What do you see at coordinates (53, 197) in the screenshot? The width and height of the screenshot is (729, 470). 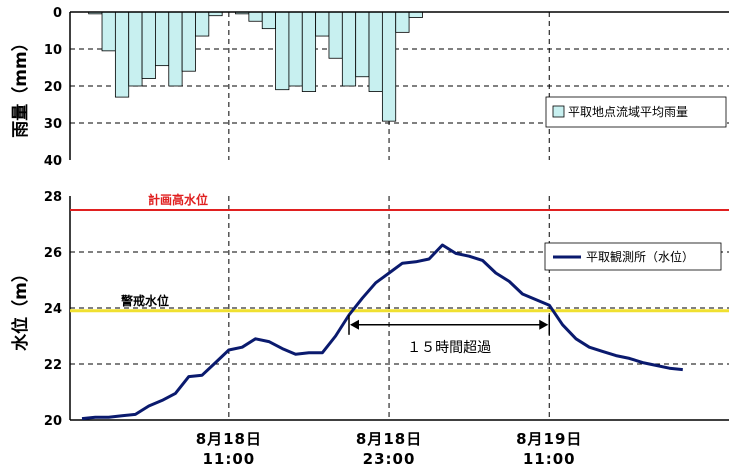 I see `water-level-y-tick-label: 28` at bounding box center [53, 197].